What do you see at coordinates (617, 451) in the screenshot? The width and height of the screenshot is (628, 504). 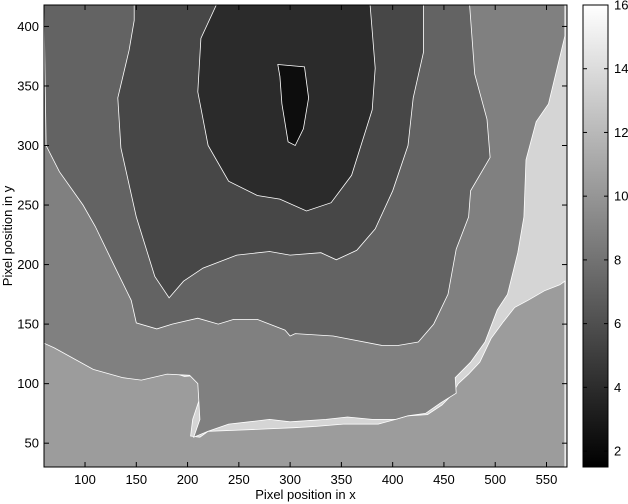 I see `colorbar-tick-label: 2` at bounding box center [617, 451].